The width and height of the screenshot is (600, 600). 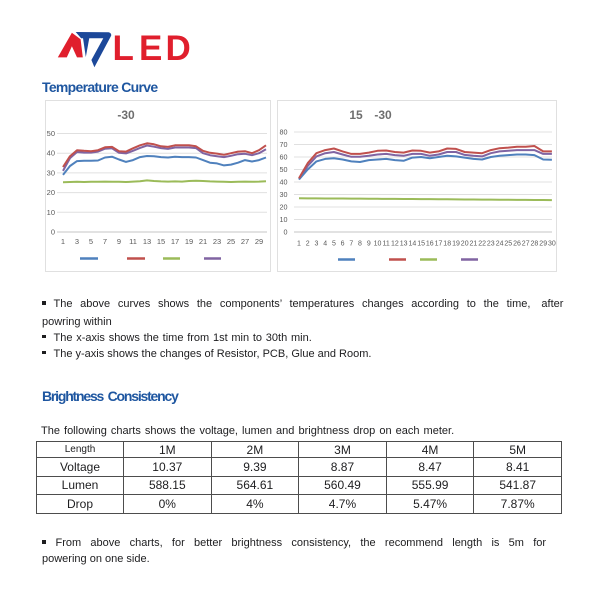 What do you see at coordinates (413, 244) in the screenshot?
I see `svg-text: 14` at bounding box center [413, 244].